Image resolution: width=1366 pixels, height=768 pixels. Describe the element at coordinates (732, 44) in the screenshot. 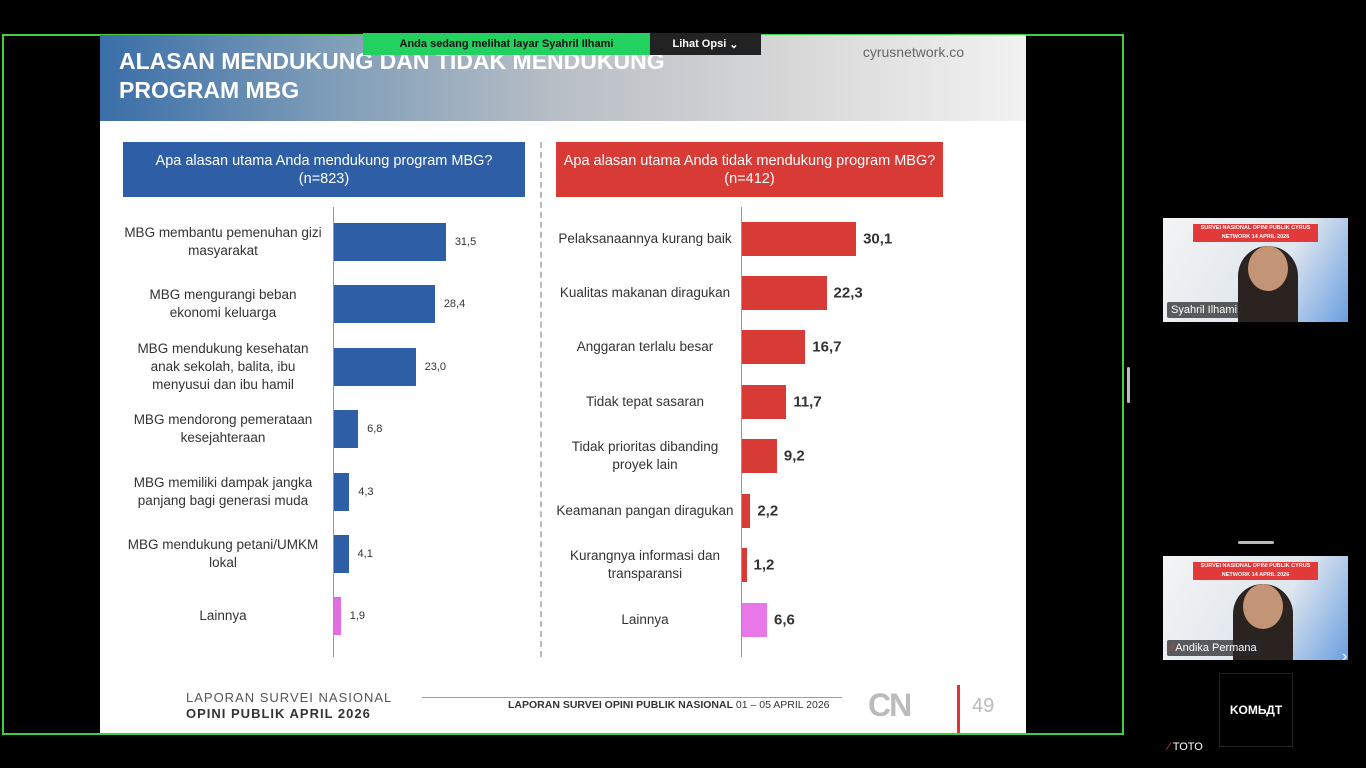

I see `chevron-down-icon: ⌄` at that location.